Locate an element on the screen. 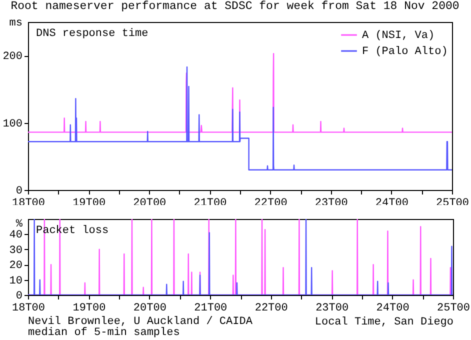 The height and width of the screenshot is (340, 471). x-tick-label: 24T00 is located at coordinates (393, 308).